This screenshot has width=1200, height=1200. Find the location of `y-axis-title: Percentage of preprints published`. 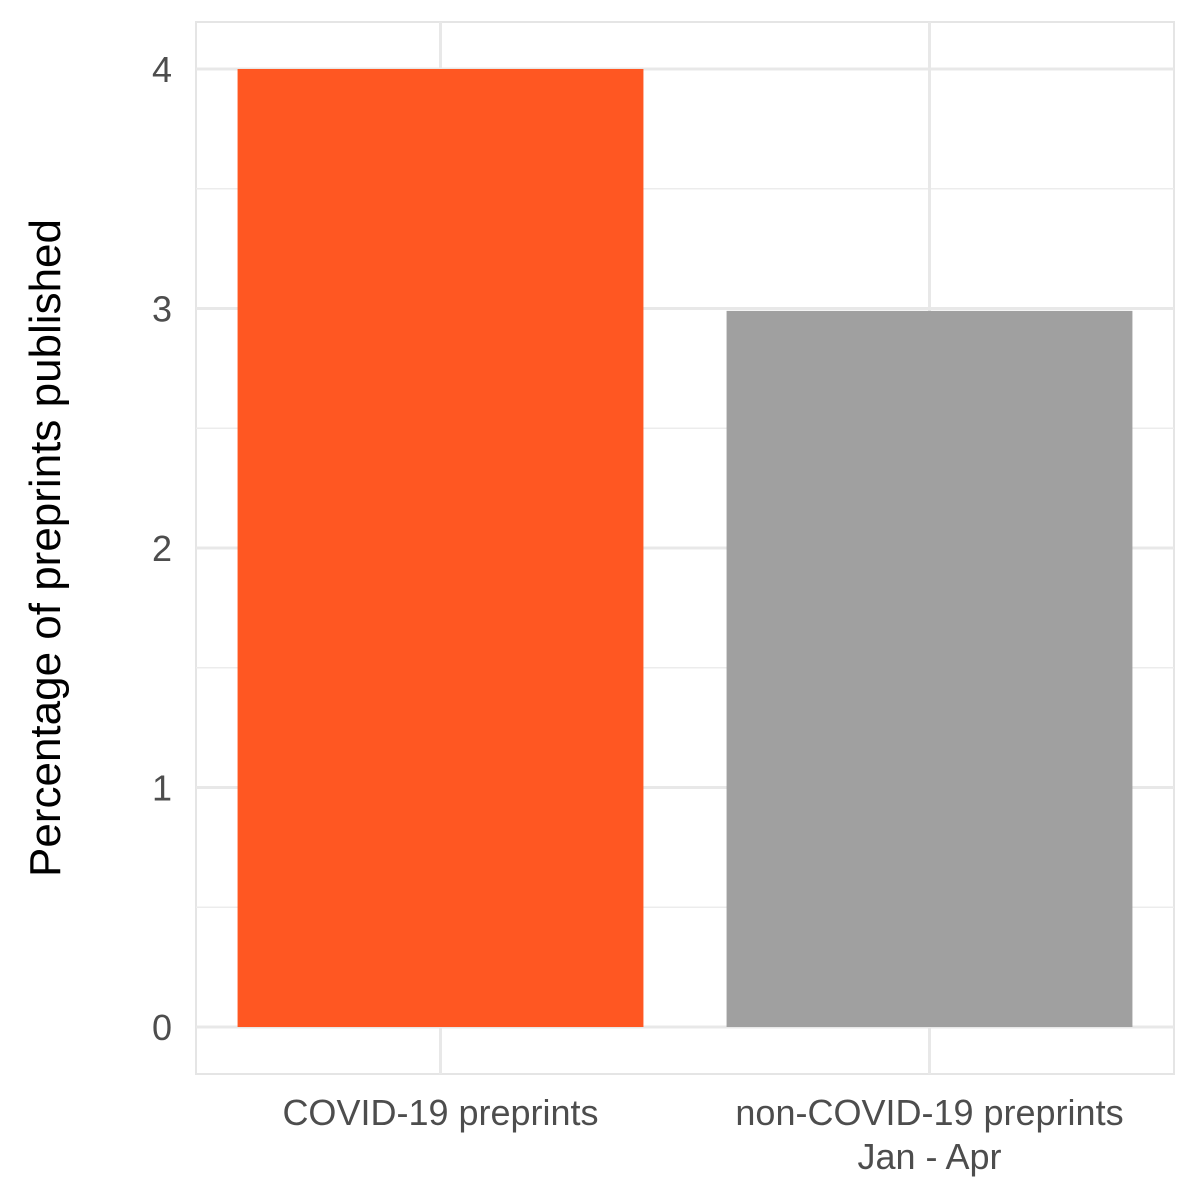

y-axis-title: Percentage of preprints published is located at coordinates (45, 548).